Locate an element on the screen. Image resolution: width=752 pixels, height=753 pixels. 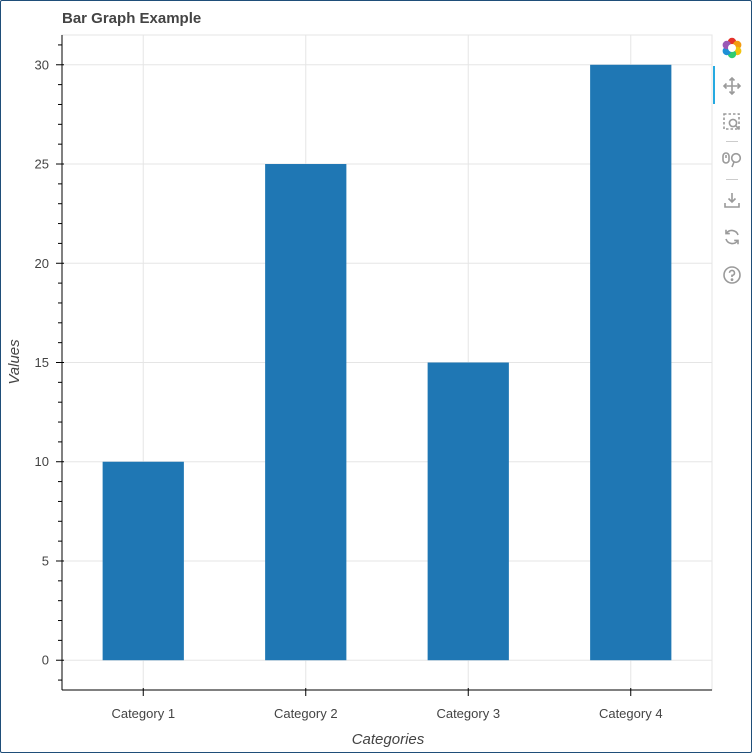
active-tool-indicator is located at coordinates (714, 85).